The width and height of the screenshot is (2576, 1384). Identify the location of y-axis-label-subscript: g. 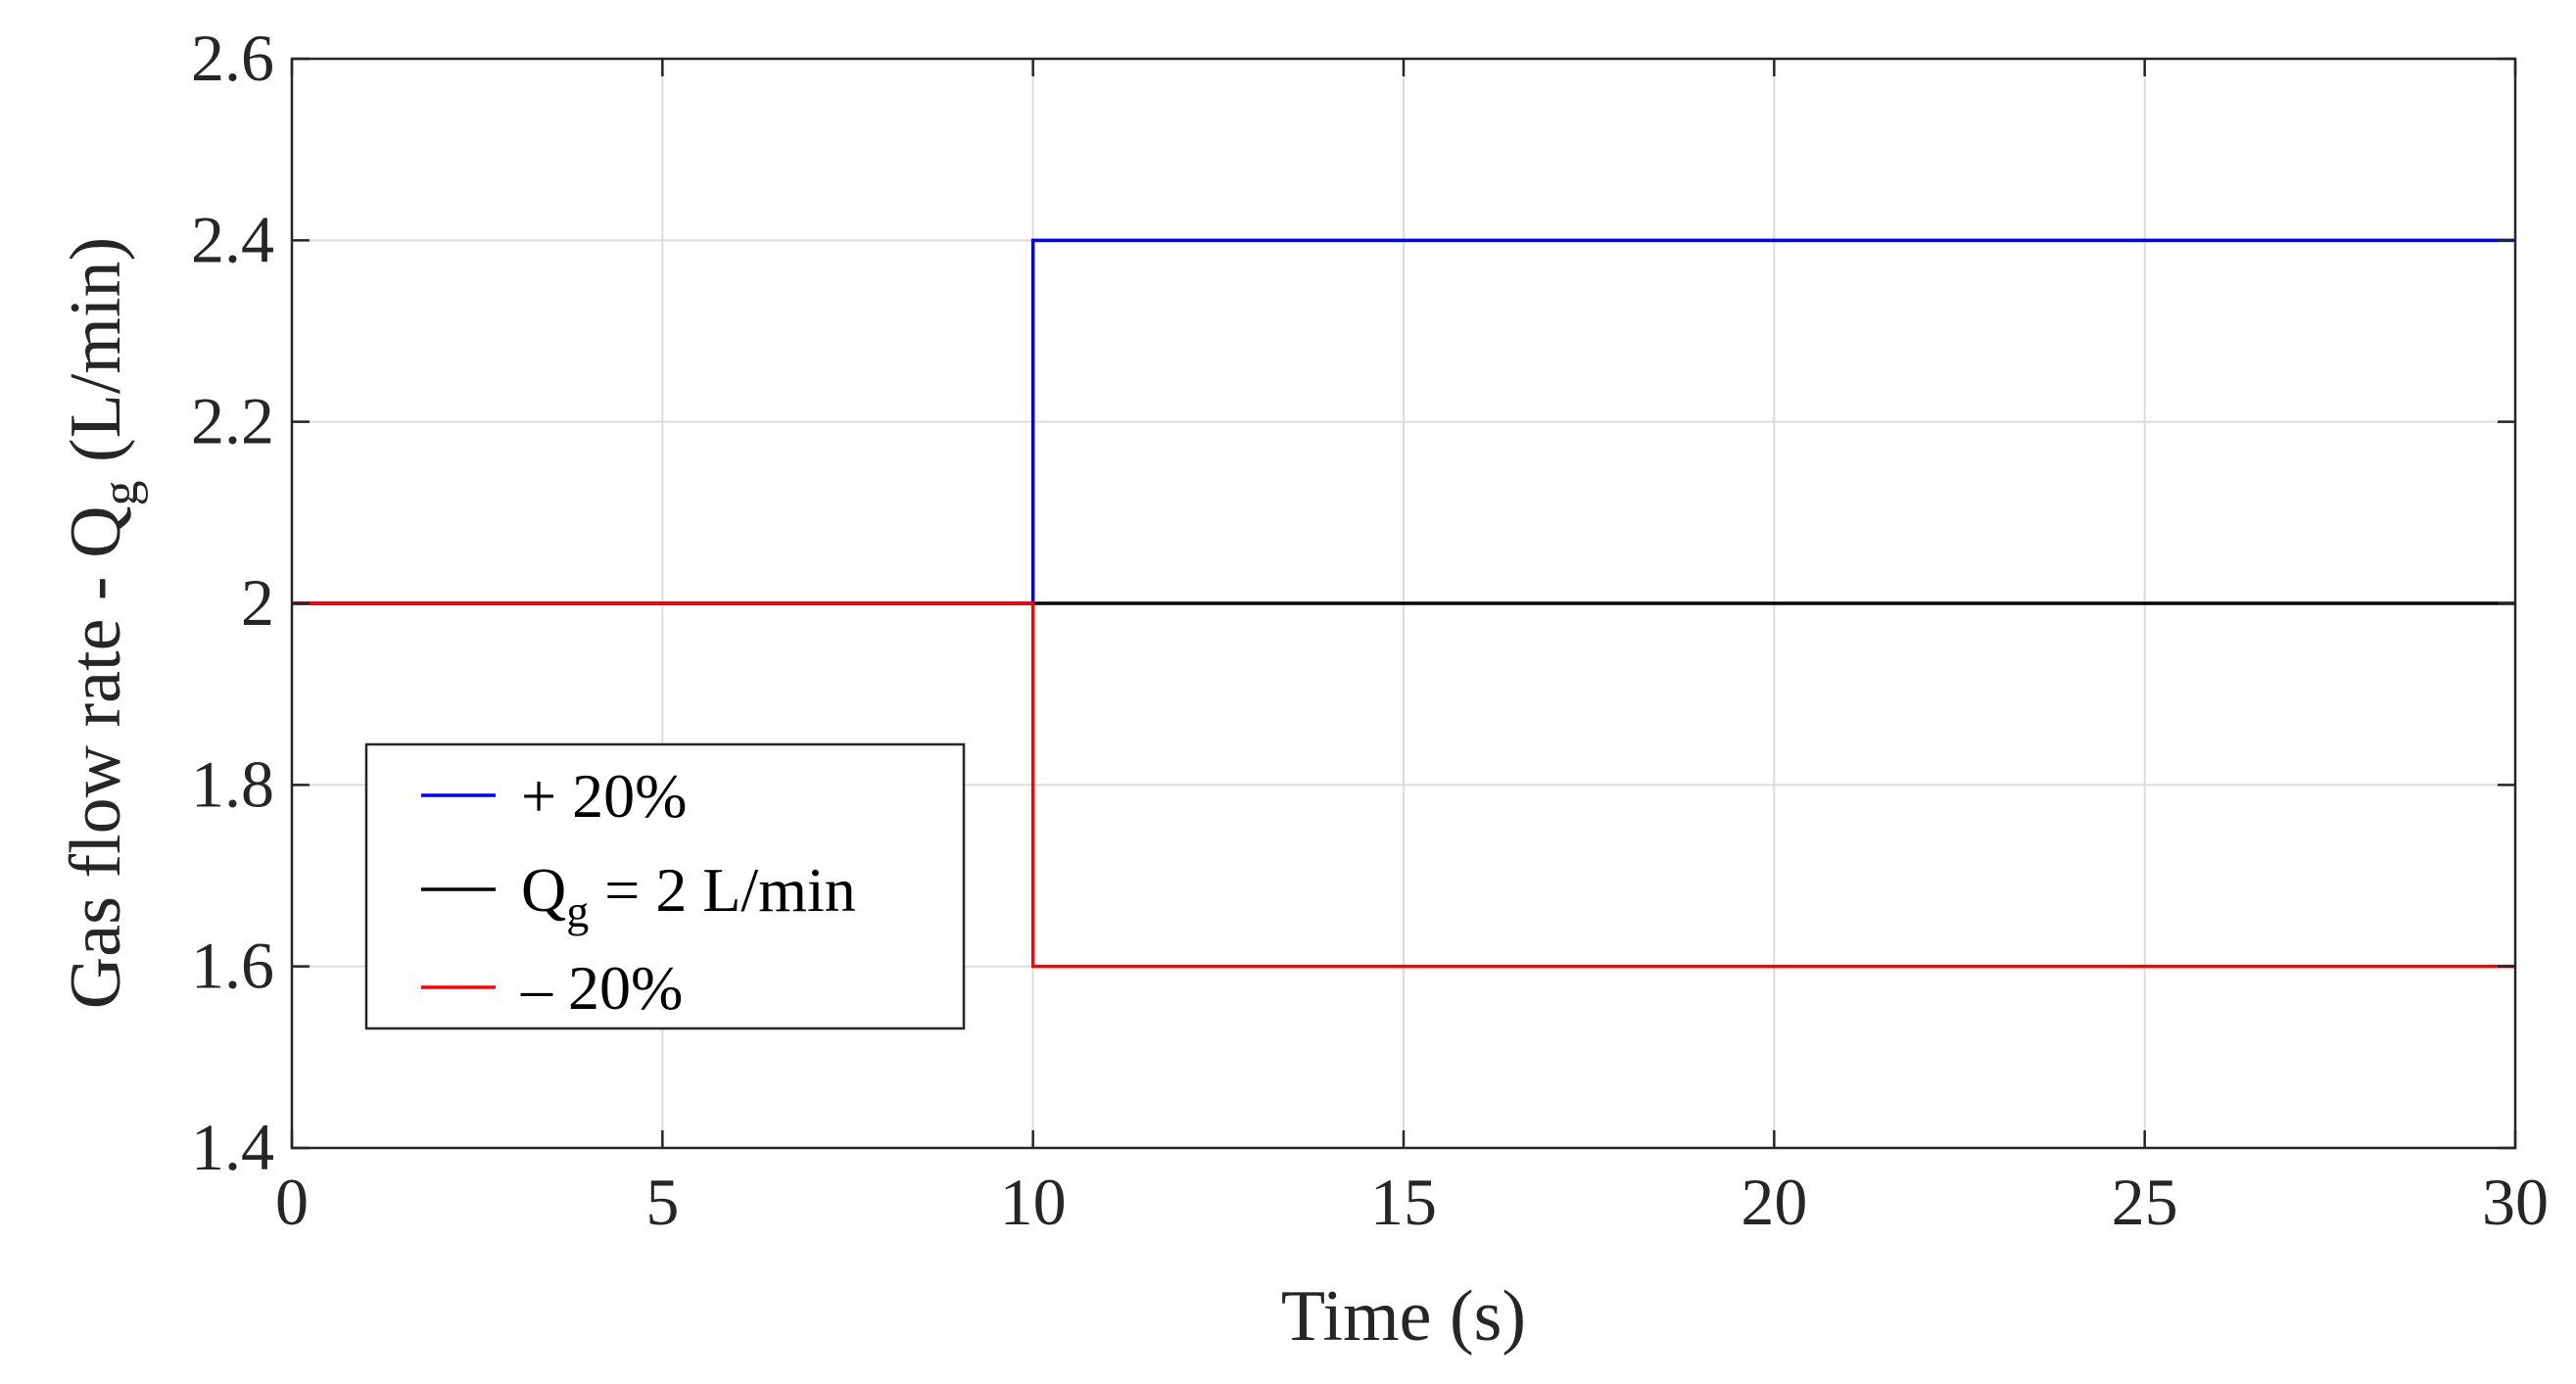
(121, 492).